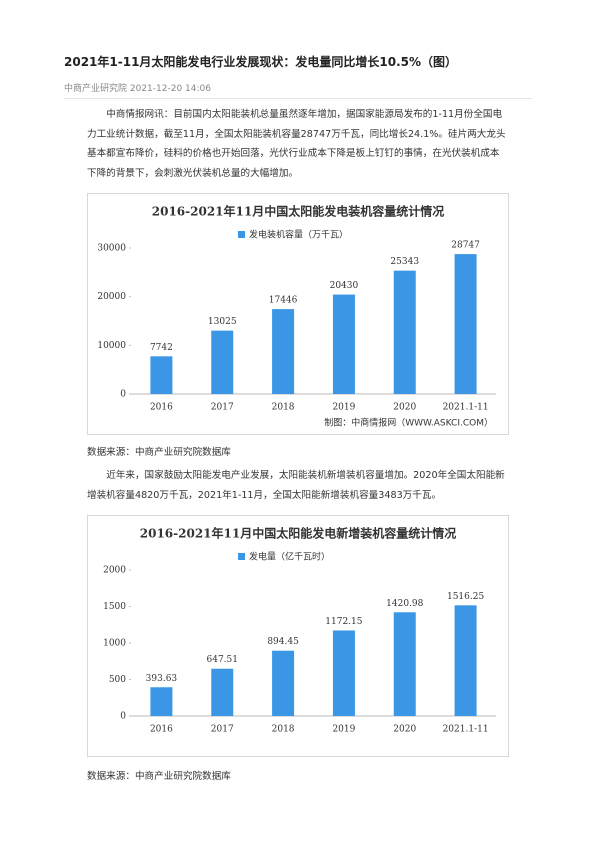 The width and height of the screenshot is (594, 841). I want to click on data-label: 894.45, so click(283, 642).